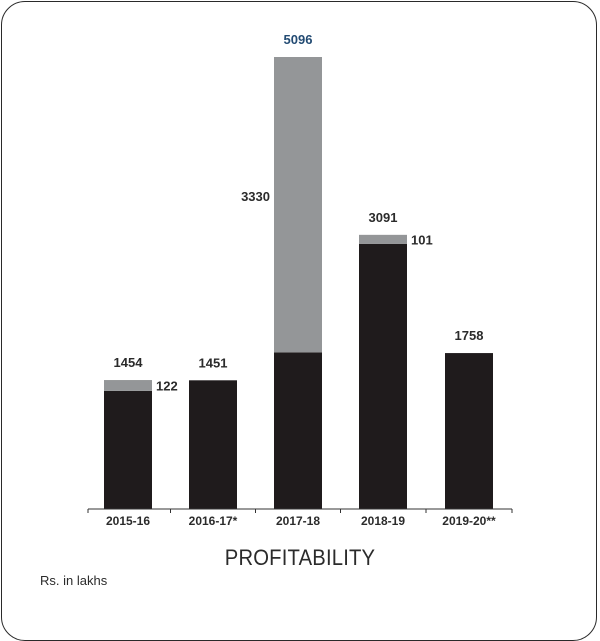 Image resolution: width=600 pixels, height=641 pixels. I want to click on total-label-2019-20**: 1758, so click(469, 335).